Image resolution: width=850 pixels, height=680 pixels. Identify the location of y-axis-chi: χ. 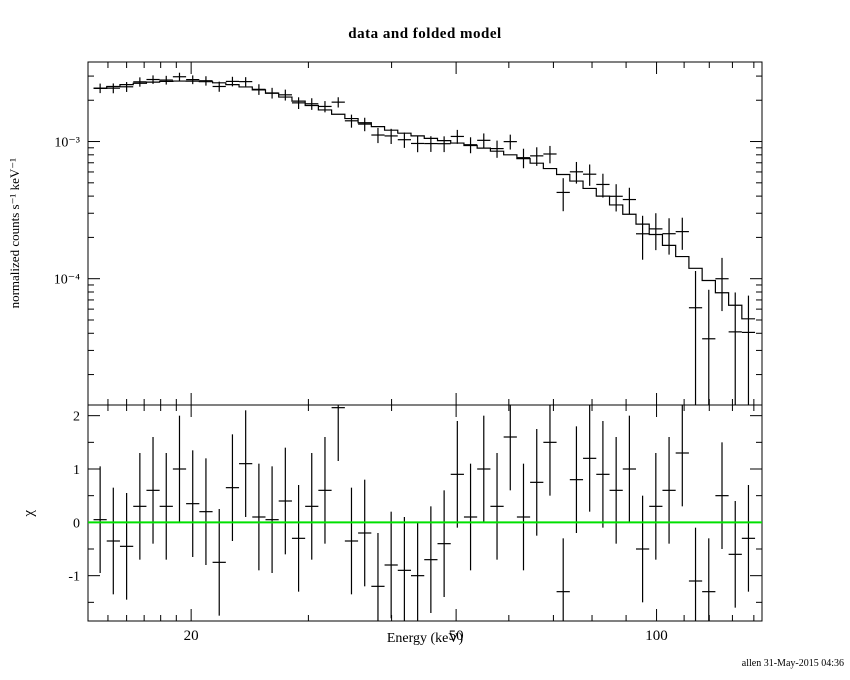
(29, 513).